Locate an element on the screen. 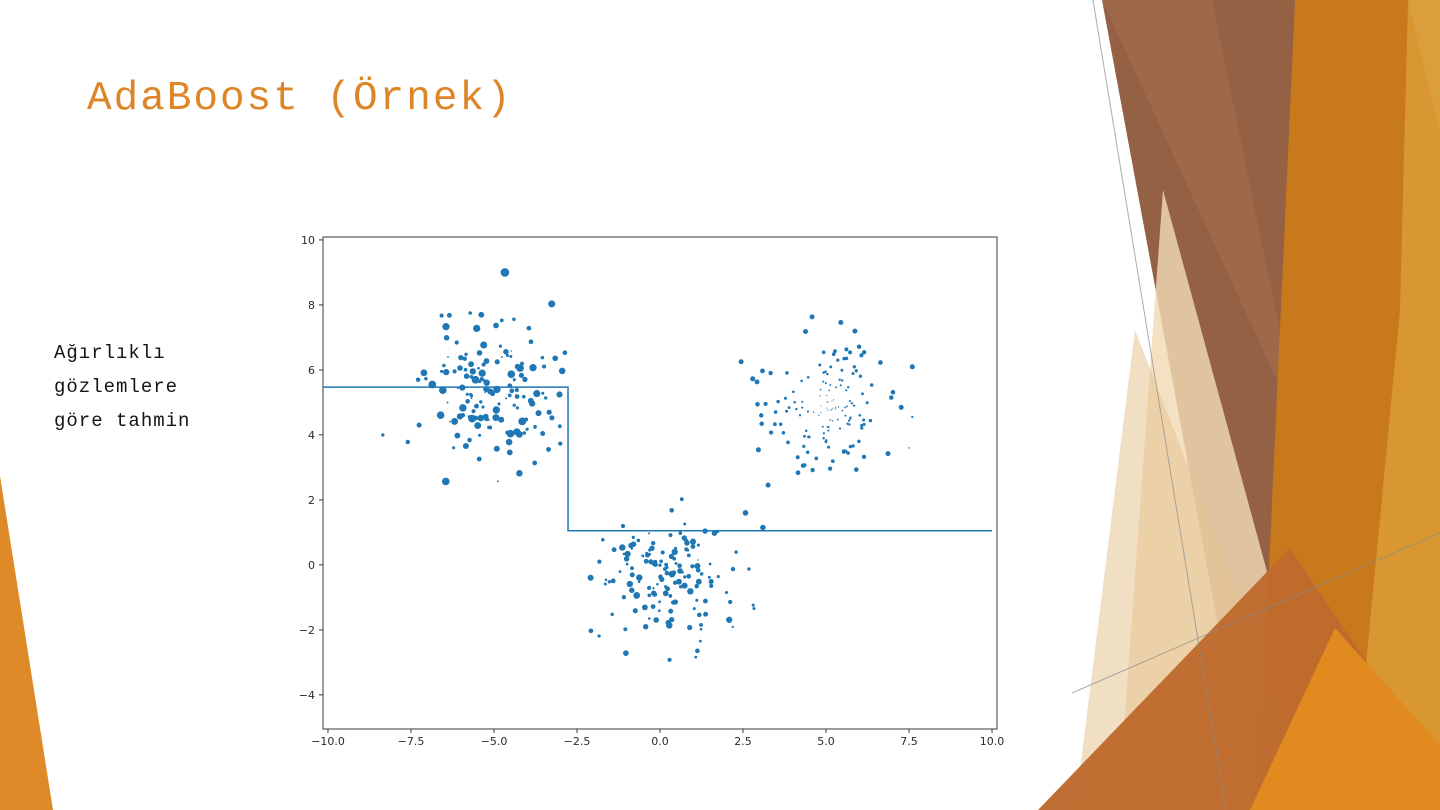 The width and height of the screenshot is (1440, 810). y-tick-label: 10 is located at coordinates (308, 240).